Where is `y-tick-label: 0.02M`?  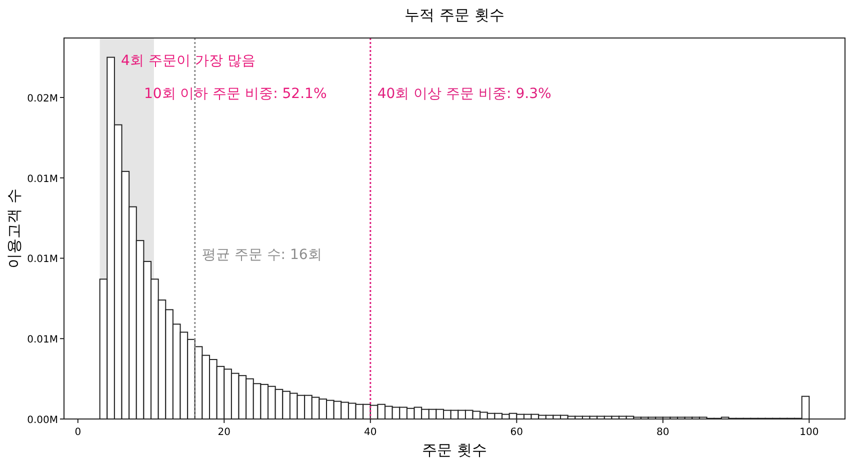
y-tick-label: 0.02M is located at coordinates (42, 98).